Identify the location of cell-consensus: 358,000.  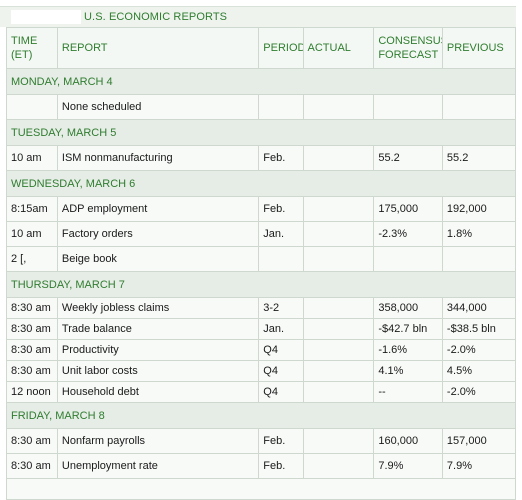
(408, 308).